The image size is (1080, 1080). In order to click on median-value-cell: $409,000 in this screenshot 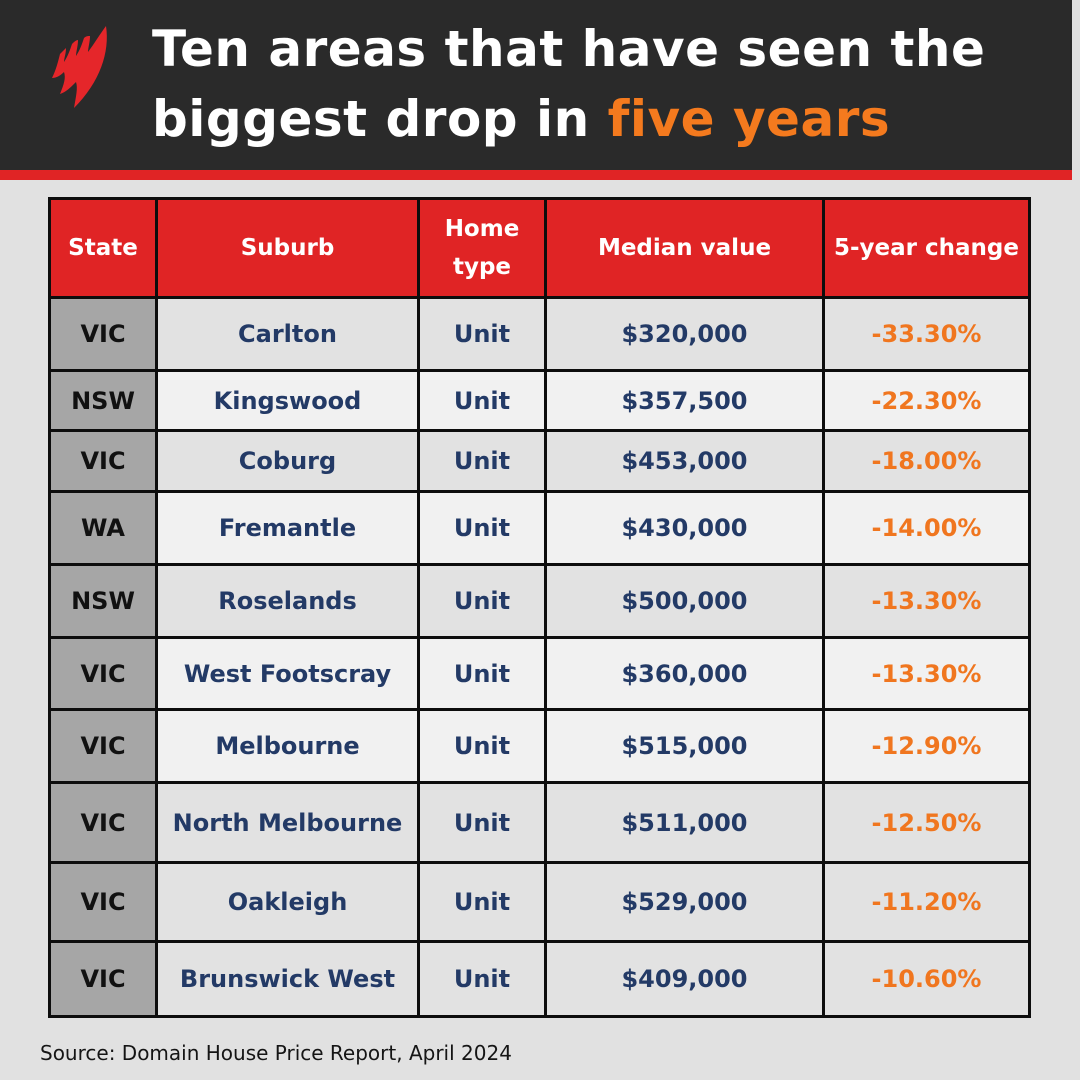, I will do `click(684, 979)`.